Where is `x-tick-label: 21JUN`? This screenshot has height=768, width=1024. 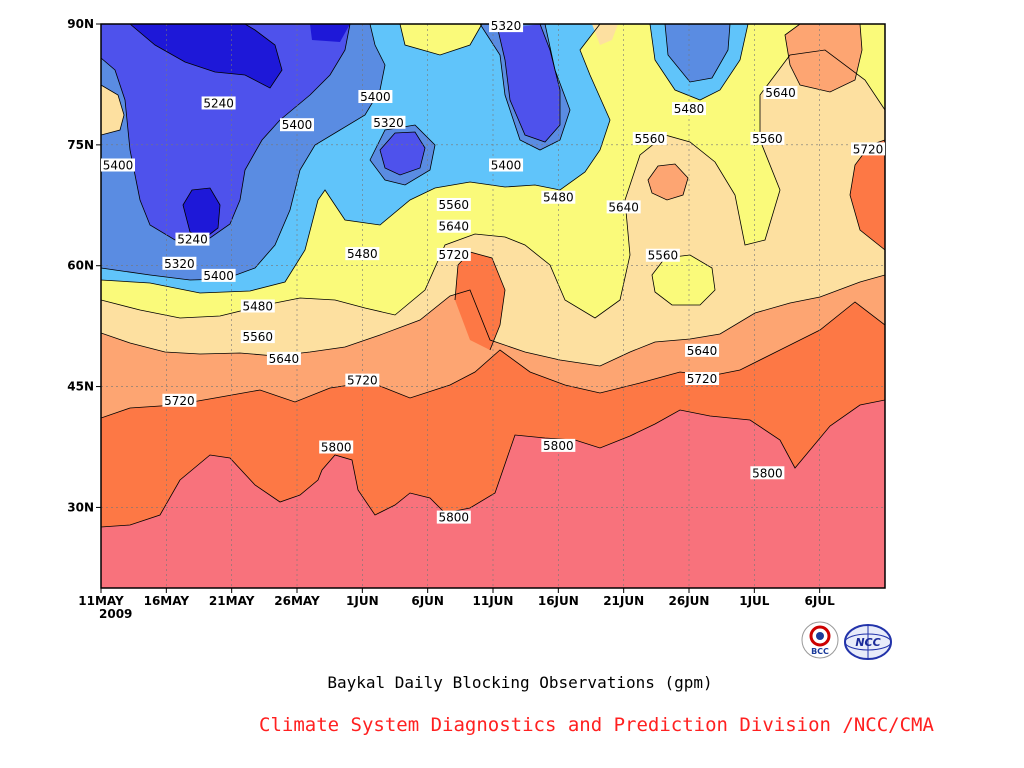
x-tick-label: 21JUN is located at coordinates (623, 601).